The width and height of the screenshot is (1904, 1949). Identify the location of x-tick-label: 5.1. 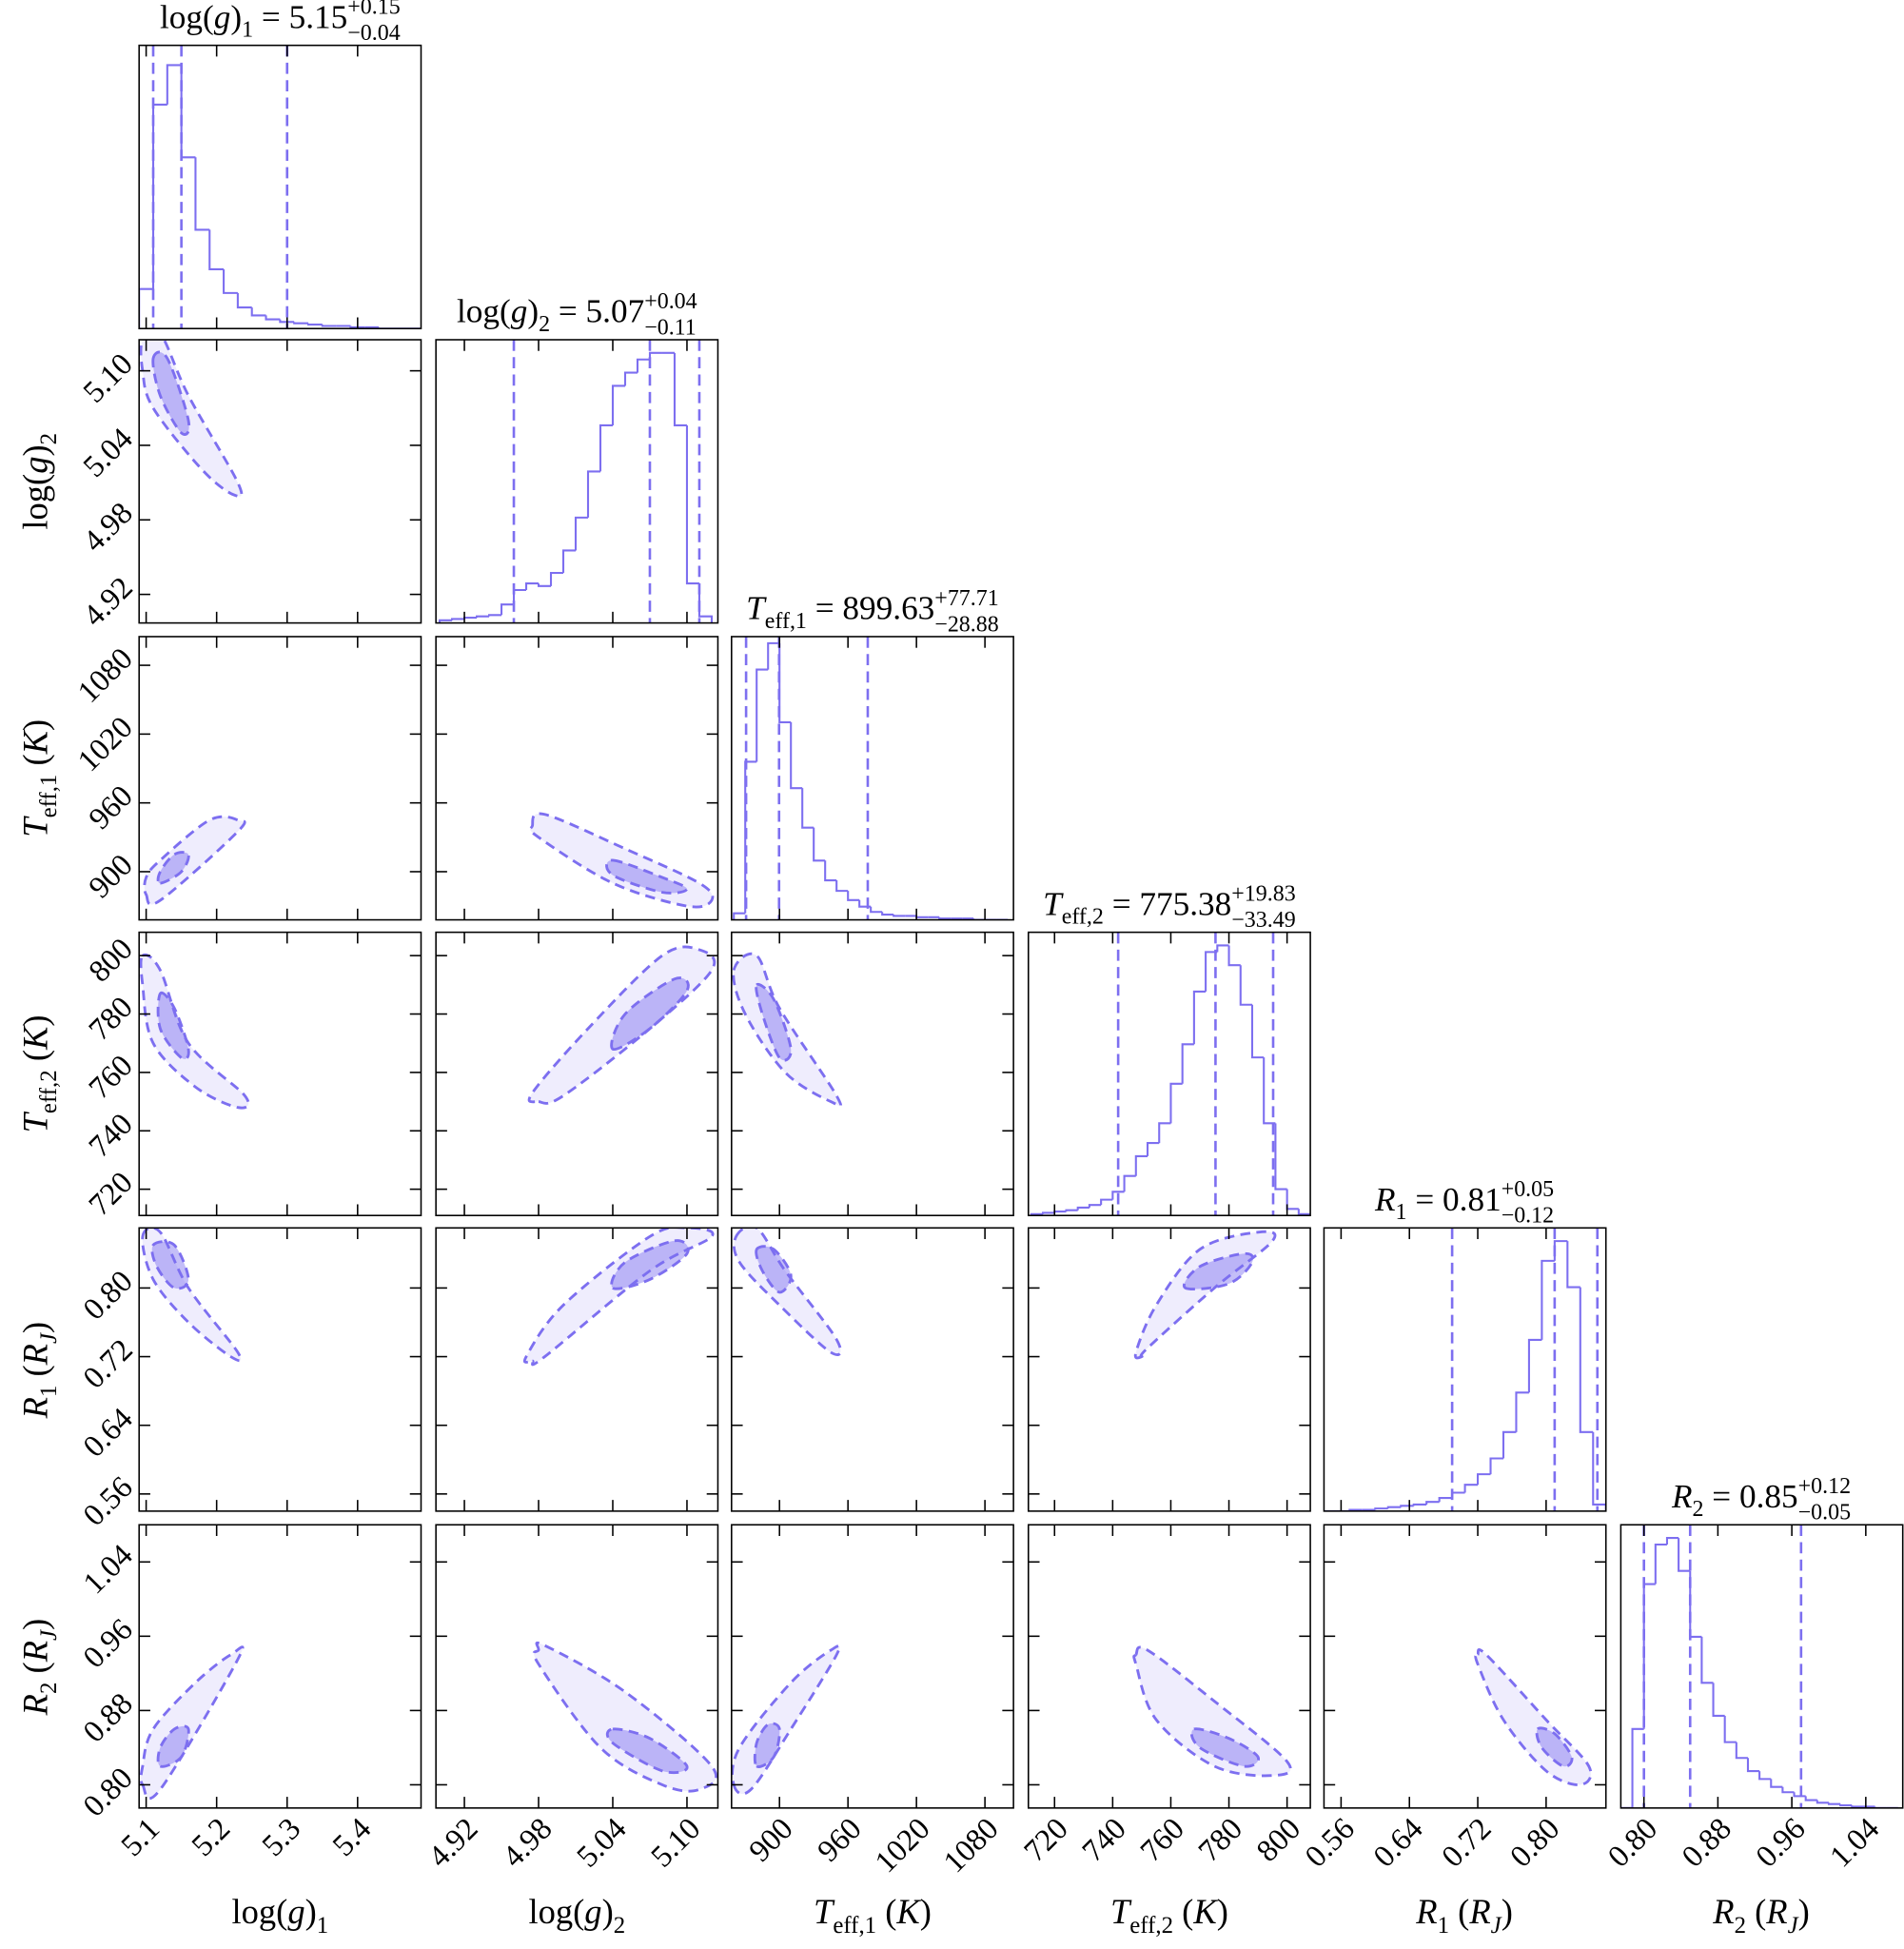
(141, 1837).